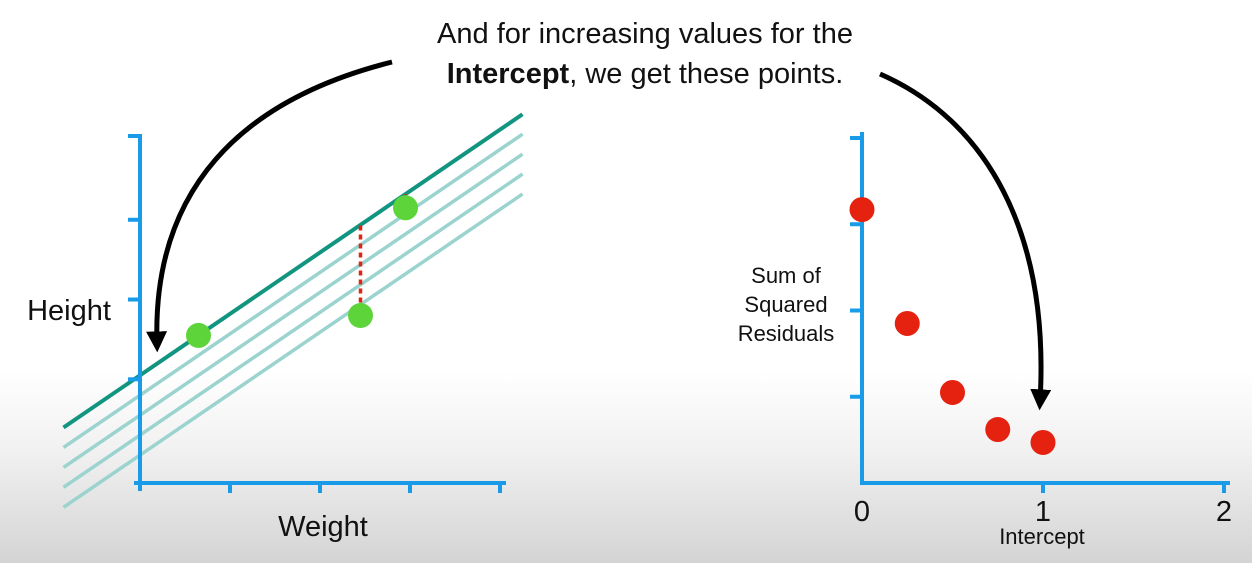 This screenshot has height=563, width=1252. I want to click on ssr-points, so click(952, 326).